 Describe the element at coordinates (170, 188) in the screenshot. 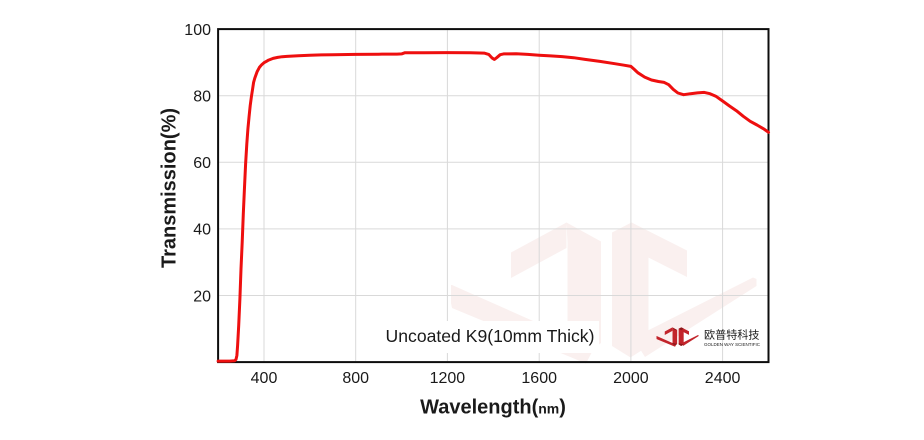

I see `svg-text: Transmission(%)` at that location.